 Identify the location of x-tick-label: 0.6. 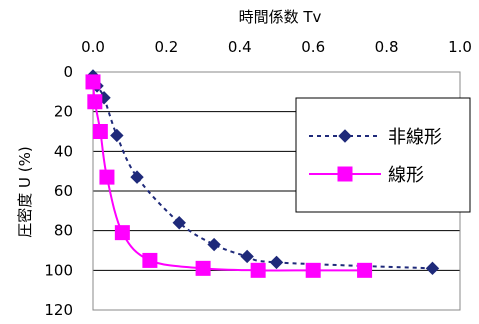
(313, 47).